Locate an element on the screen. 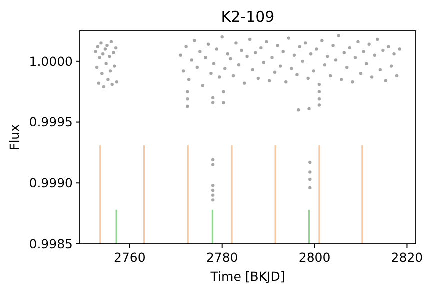 The image size is (431, 290). y-axis-title: Flux is located at coordinates (14, 137).